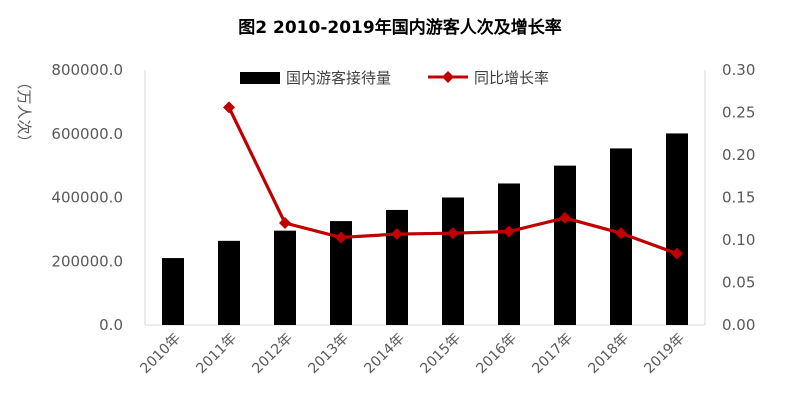  I want to click on x-tick-label: 2010年, so click(160, 354).